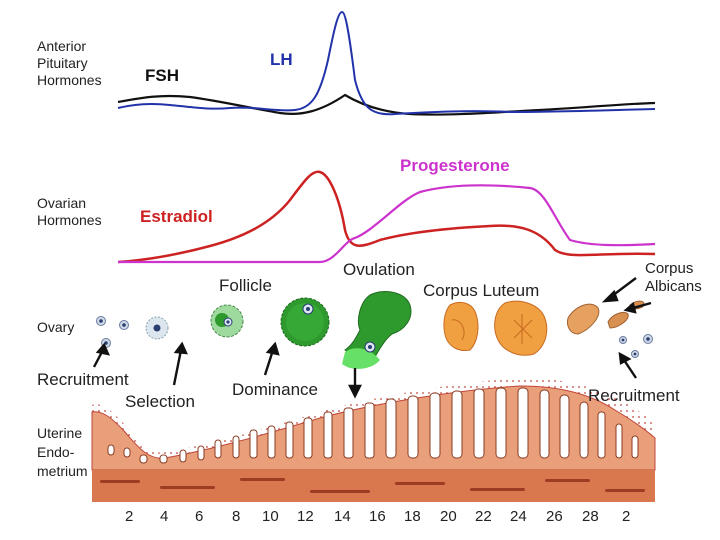 Image resolution: width=720 pixels, height=540 pixels. Describe the element at coordinates (227, 321) in the screenshot. I see `growing-follicle` at that location.